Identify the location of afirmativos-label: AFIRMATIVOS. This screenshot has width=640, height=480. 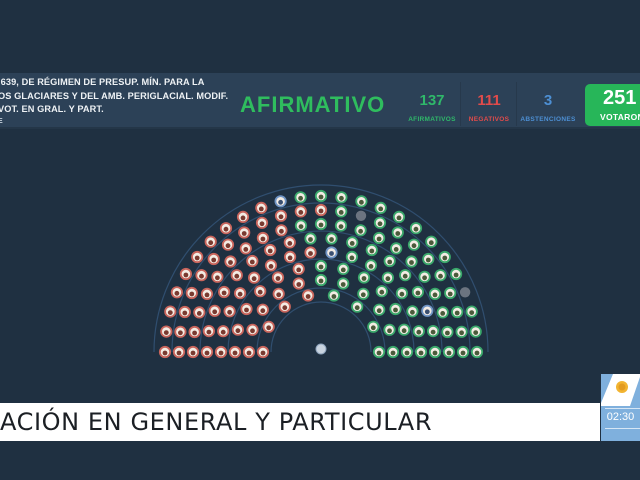
(432, 119).